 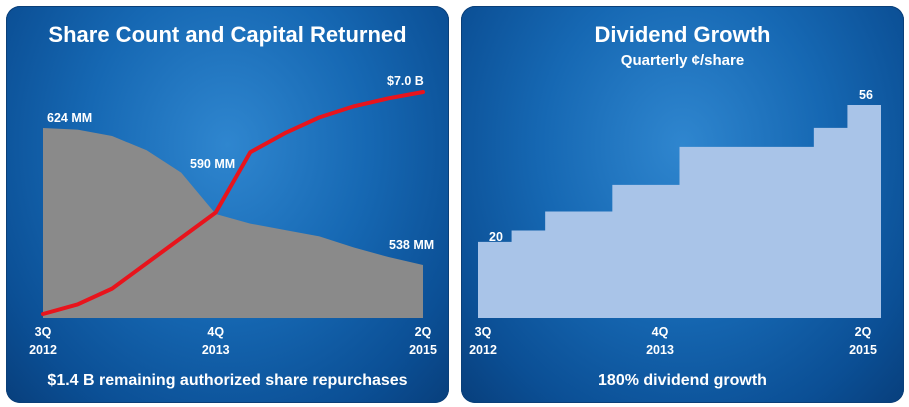 What do you see at coordinates (682, 60) in the screenshot?
I see `dividend-subtitle: Quarterly ¢/share` at bounding box center [682, 60].